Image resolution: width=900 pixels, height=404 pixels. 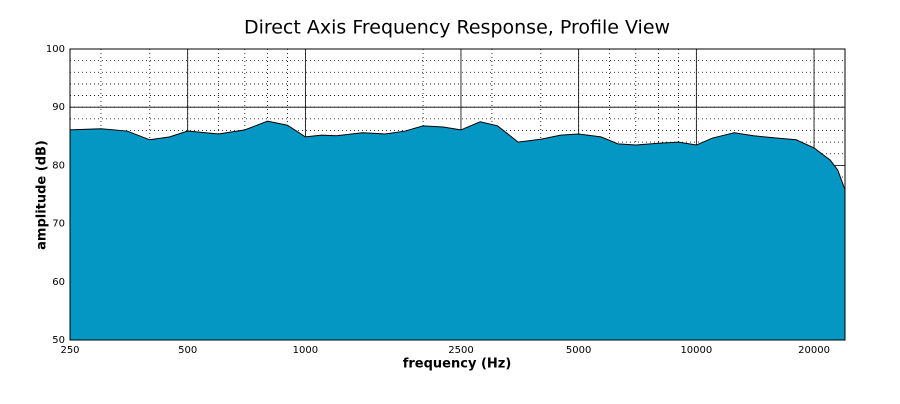 What do you see at coordinates (578, 350) in the screenshot?
I see `x-tick-label: 5000` at bounding box center [578, 350].